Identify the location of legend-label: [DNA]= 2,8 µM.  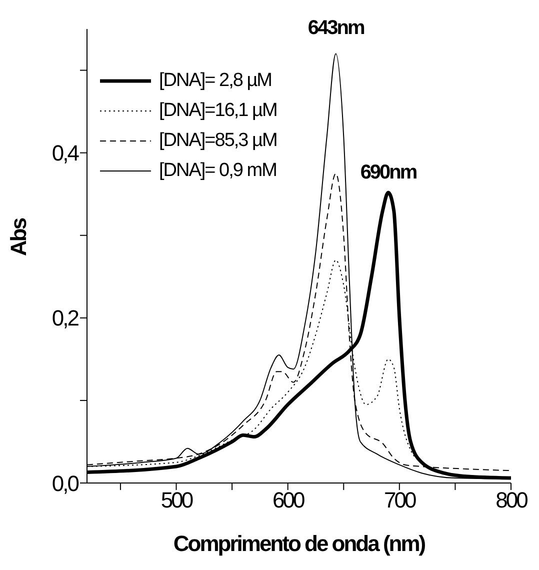
(215, 81).